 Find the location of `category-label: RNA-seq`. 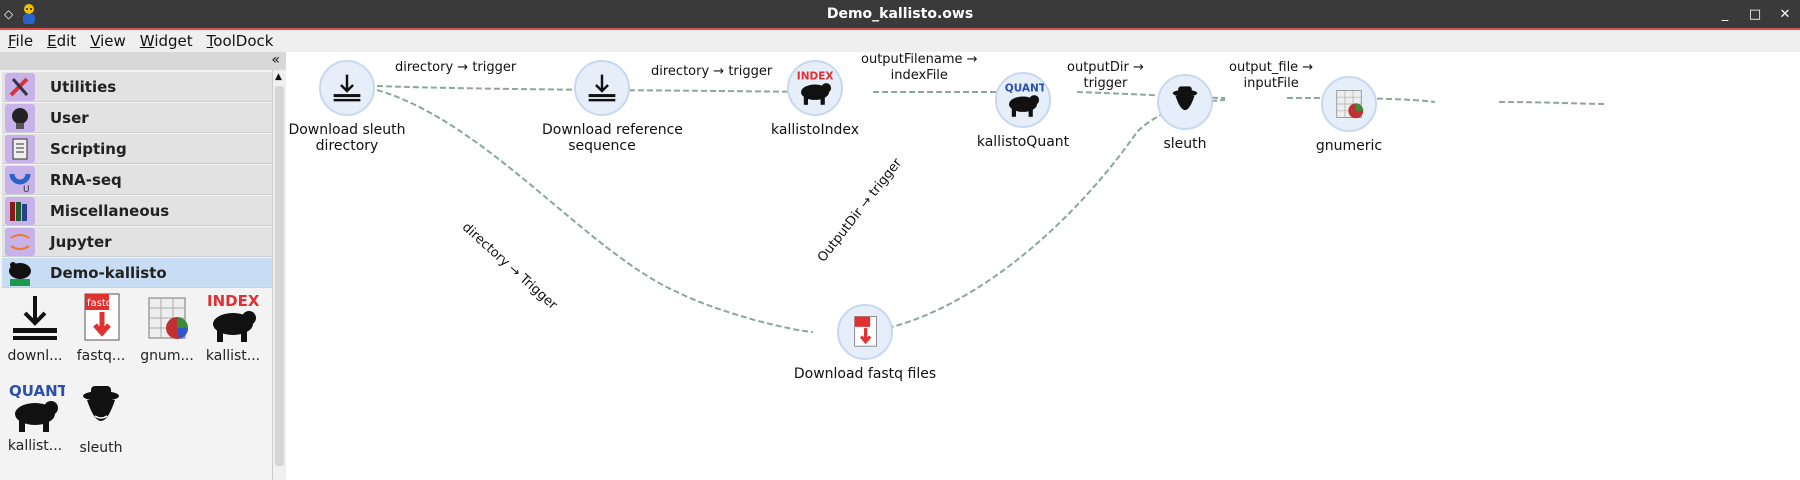

category-label: RNA-seq is located at coordinates (86, 179).